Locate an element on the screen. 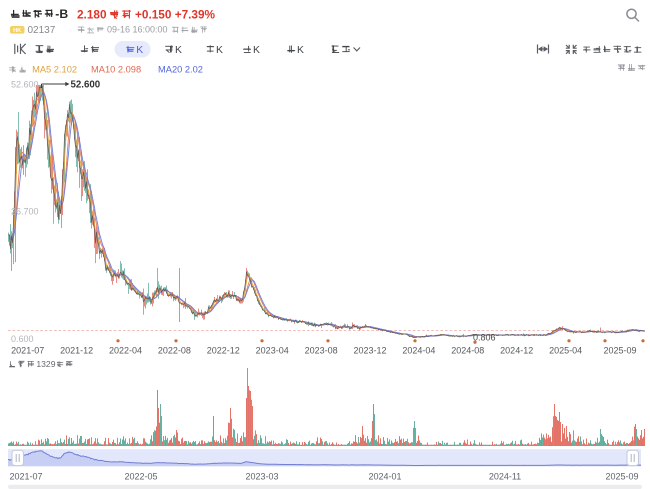 Image resolution: width=650 pixels, height=489 pixels. svg-text: 2.180 is located at coordinates (92, 15).